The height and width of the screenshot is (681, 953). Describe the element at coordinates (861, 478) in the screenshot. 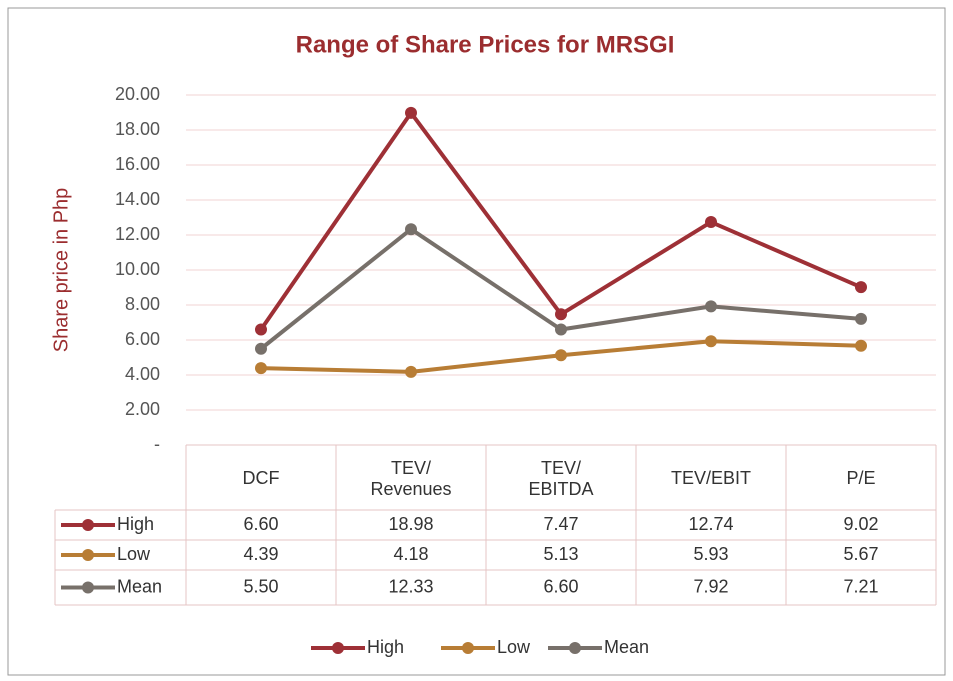

I see `x-tick-label: P/E` at that location.